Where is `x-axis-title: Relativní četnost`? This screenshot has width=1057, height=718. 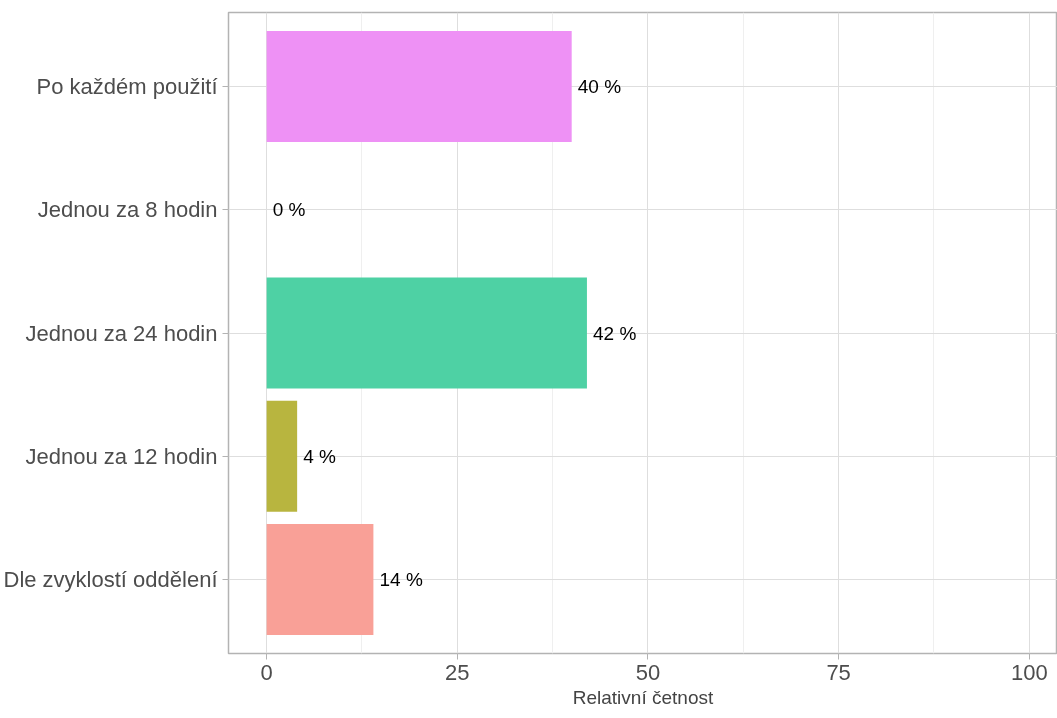
x-axis-title: Relativní četnost is located at coordinates (643, 697).